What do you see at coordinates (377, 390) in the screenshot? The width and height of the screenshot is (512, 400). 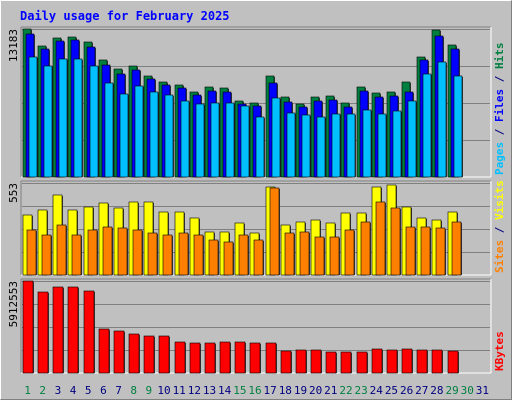 I see `x-tick-label: 24` at bounding box center [377, 390].